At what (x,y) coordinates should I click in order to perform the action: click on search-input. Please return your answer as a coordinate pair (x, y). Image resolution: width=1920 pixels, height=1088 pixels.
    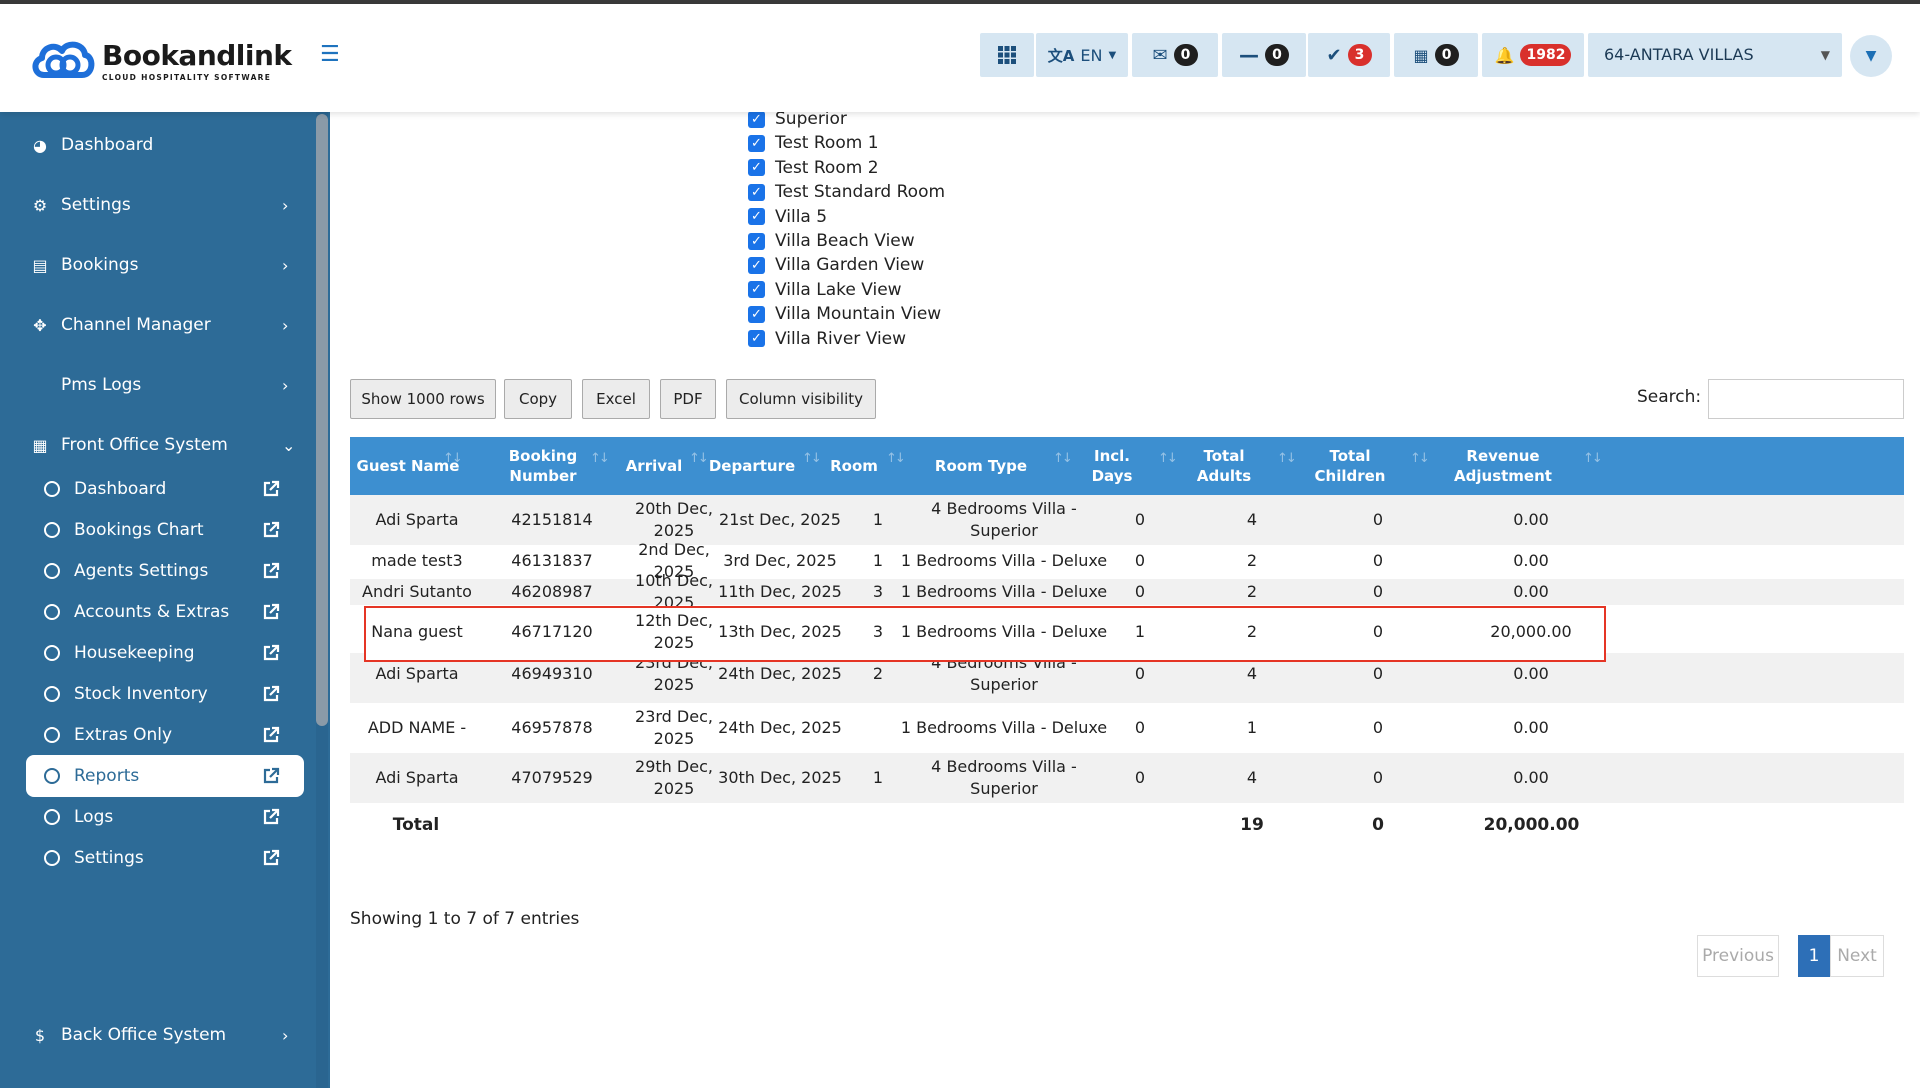
    Looking at the image, I should click on (1806, 399).